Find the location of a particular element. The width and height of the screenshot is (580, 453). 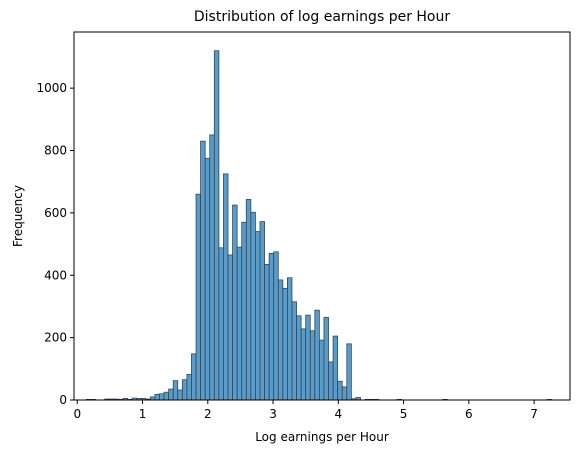

x-tick-label: 3 is located at coordinates (273, 414).